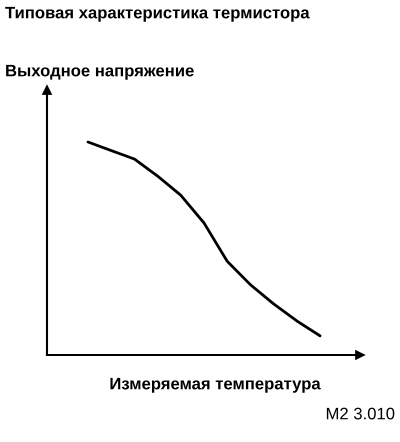  I want to click on text: M2 3.010, so click(360, 414).